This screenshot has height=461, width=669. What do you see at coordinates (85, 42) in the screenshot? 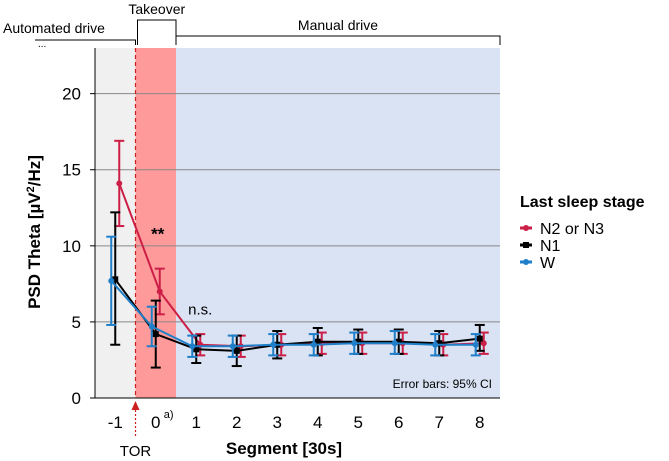
I see `automated-bracket` at bounding box center [85, 42].